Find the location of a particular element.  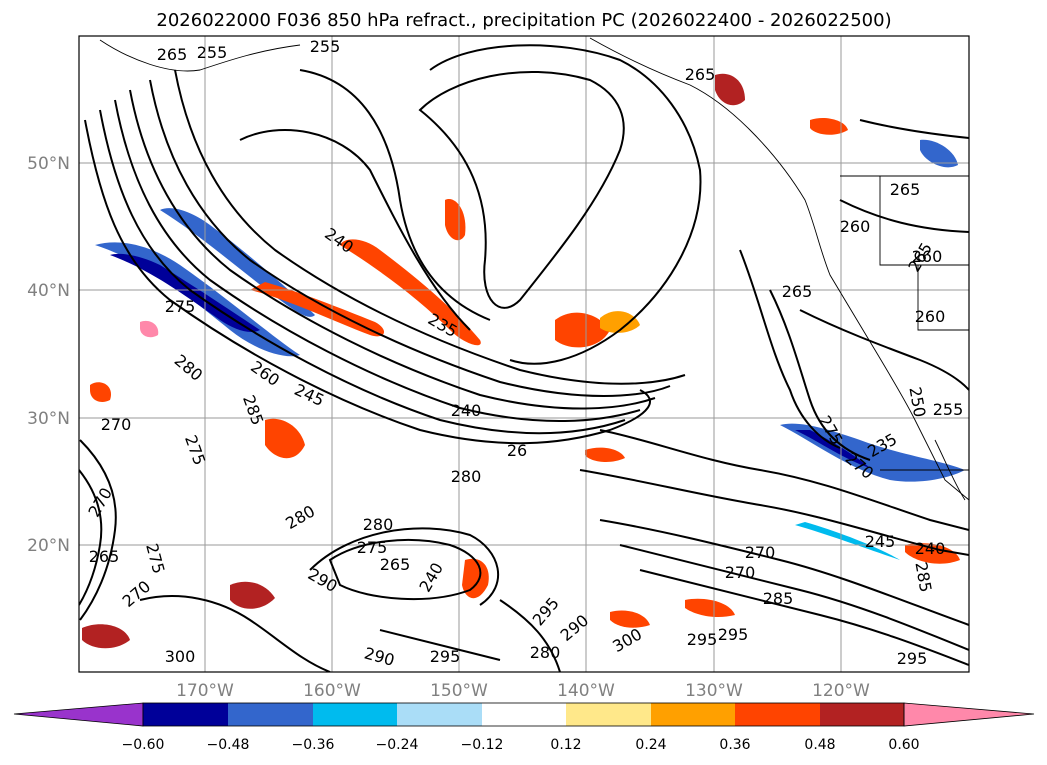

positive-spot-j is located at coordinates (710, 608).